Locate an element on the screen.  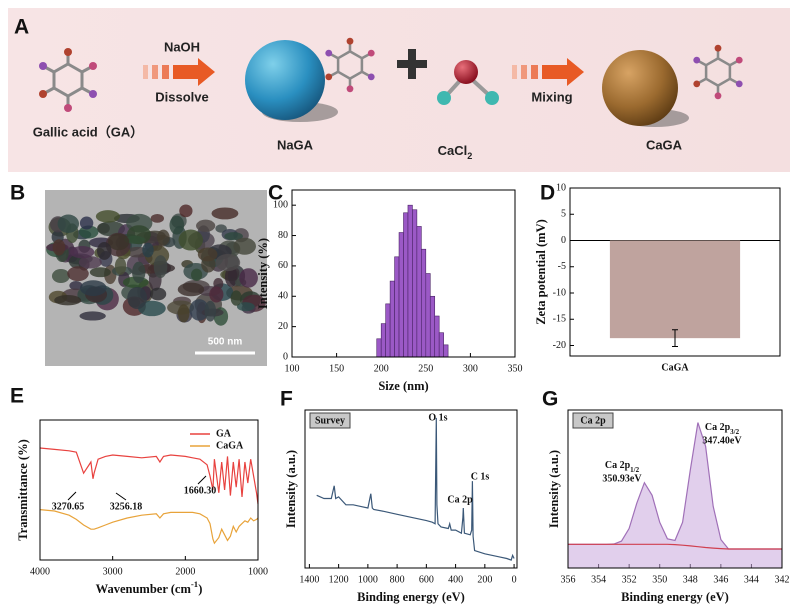
bar is located at coordinates (675, 289).